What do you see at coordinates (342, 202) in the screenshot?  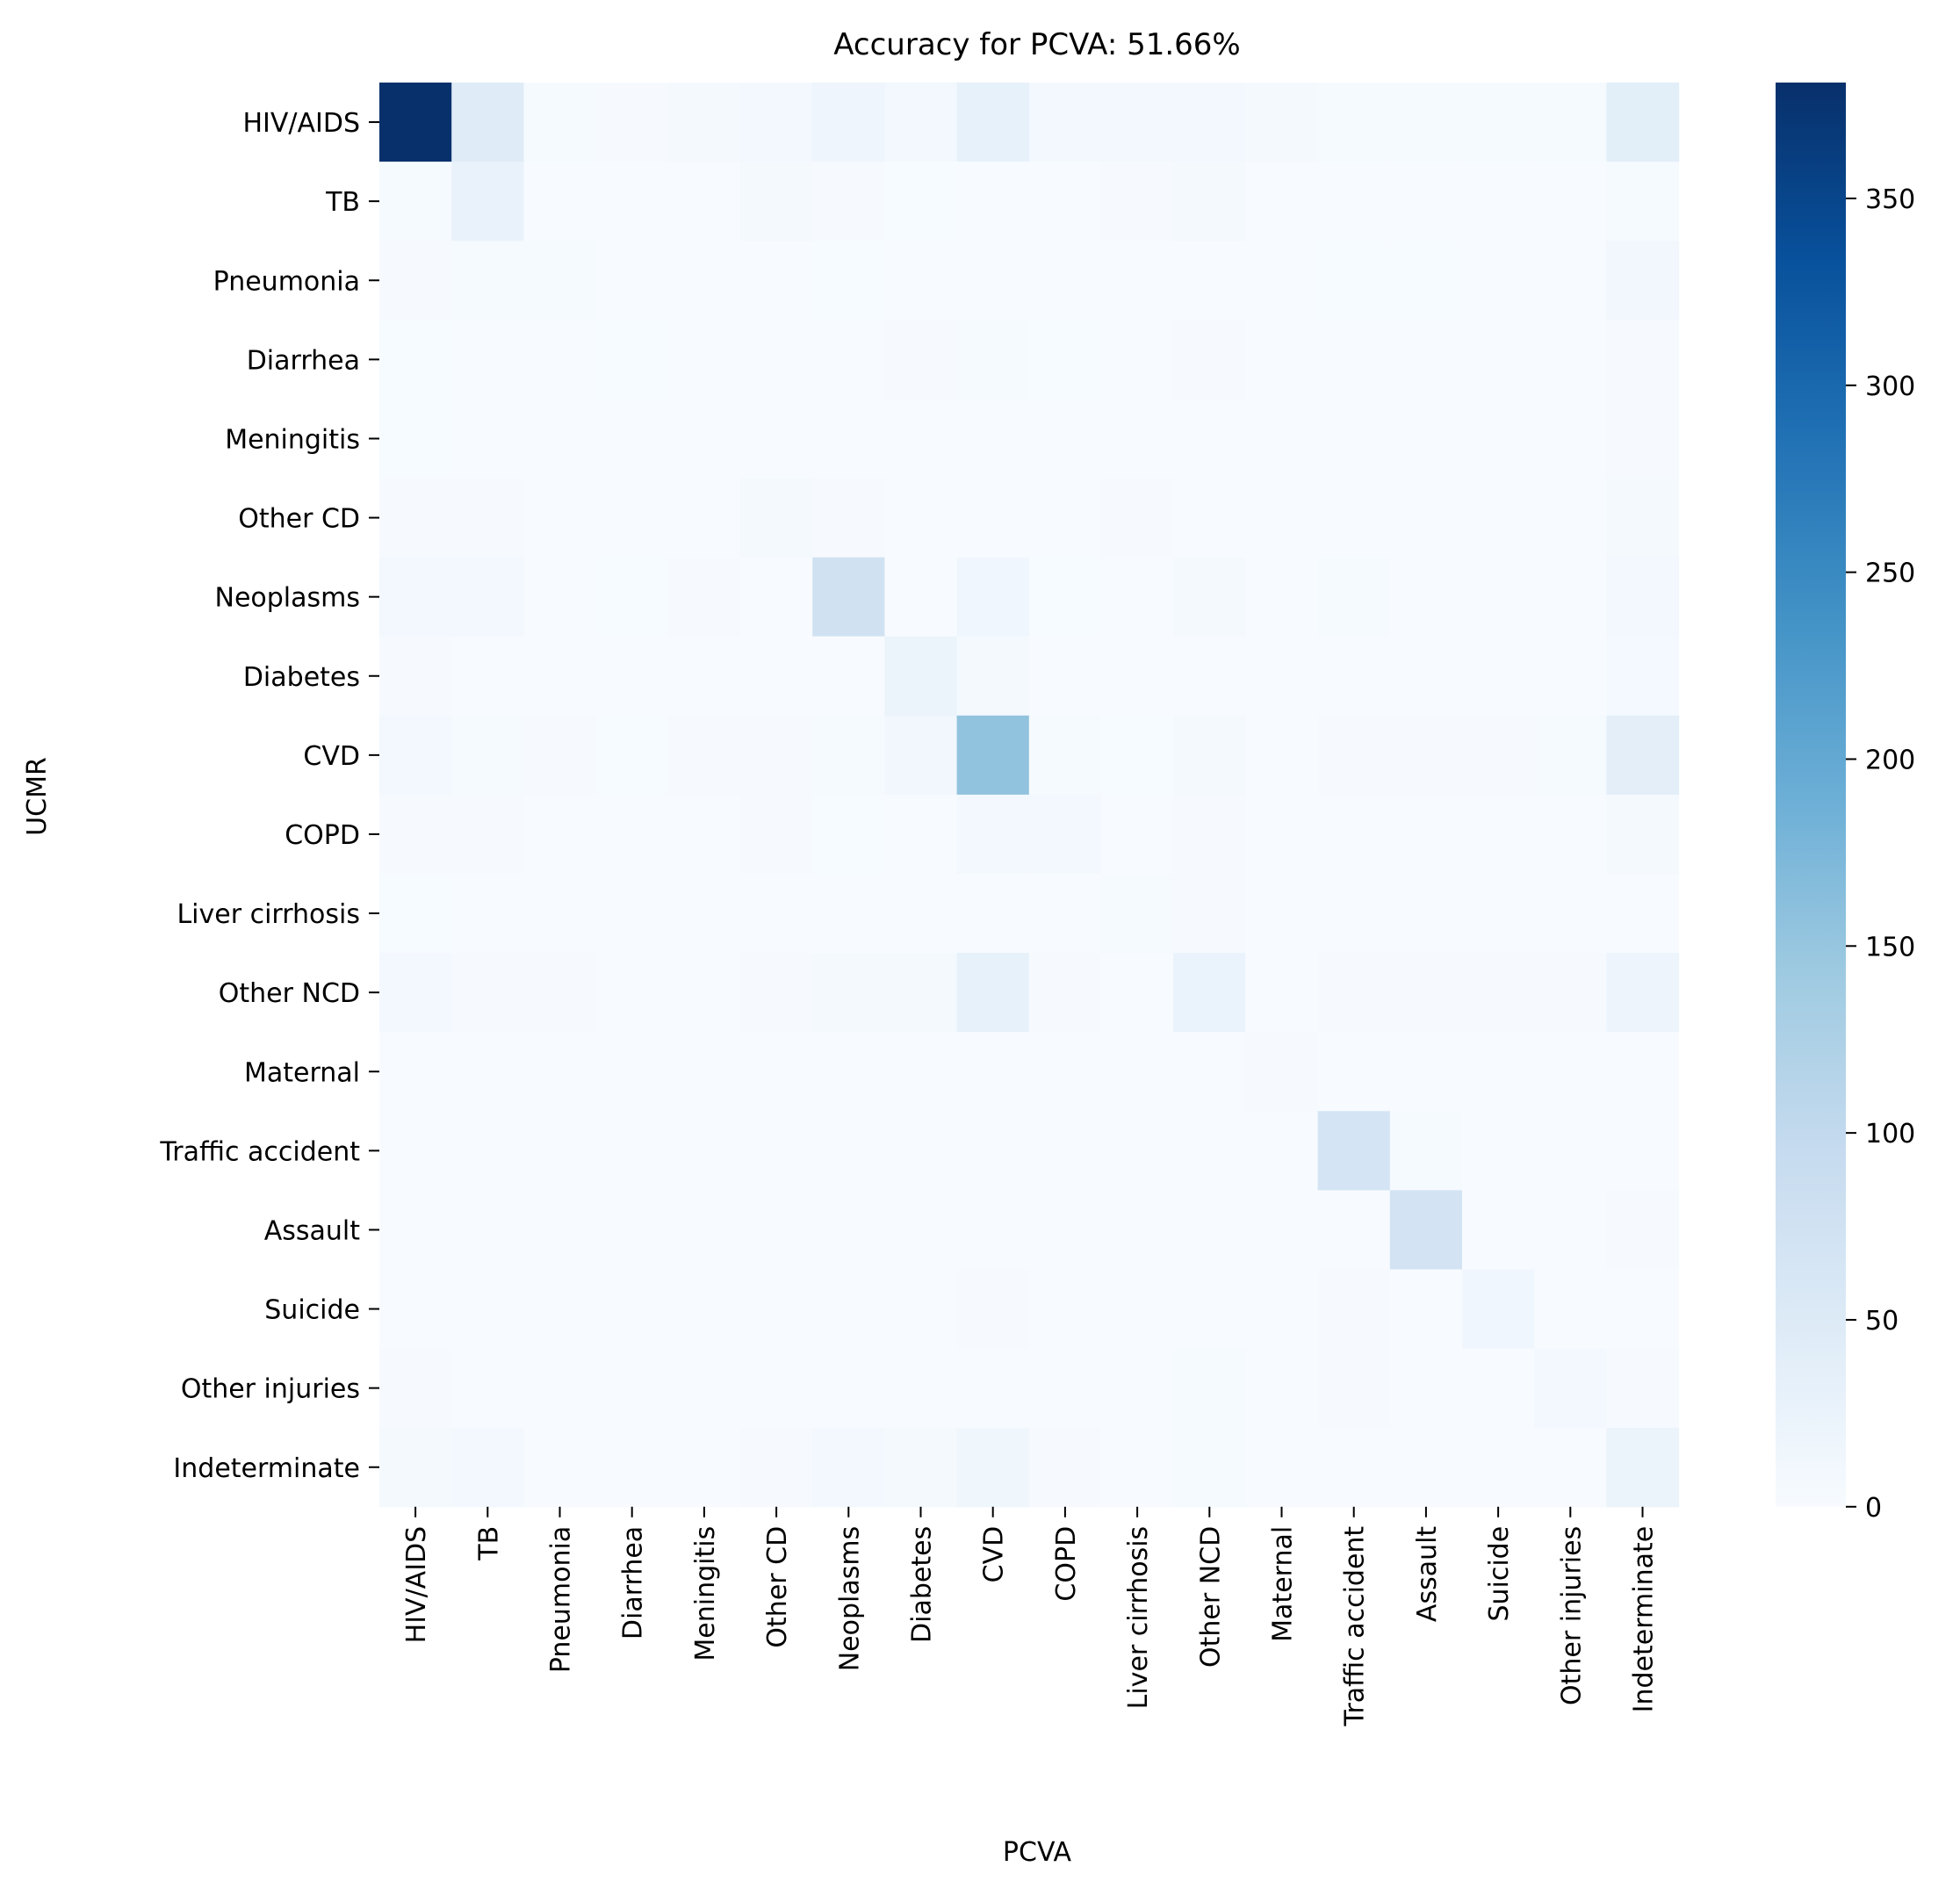 I see `y-tick-label: TB` at bounding box center [342, 202].